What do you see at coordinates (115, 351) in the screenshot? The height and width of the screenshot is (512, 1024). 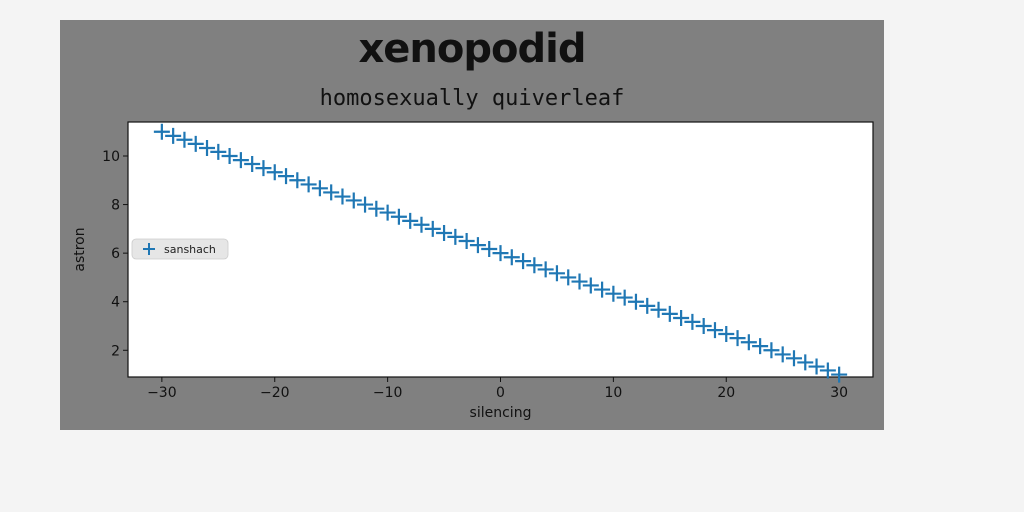 I see `y-tick-label: 2` at bounding box center [115, 351].